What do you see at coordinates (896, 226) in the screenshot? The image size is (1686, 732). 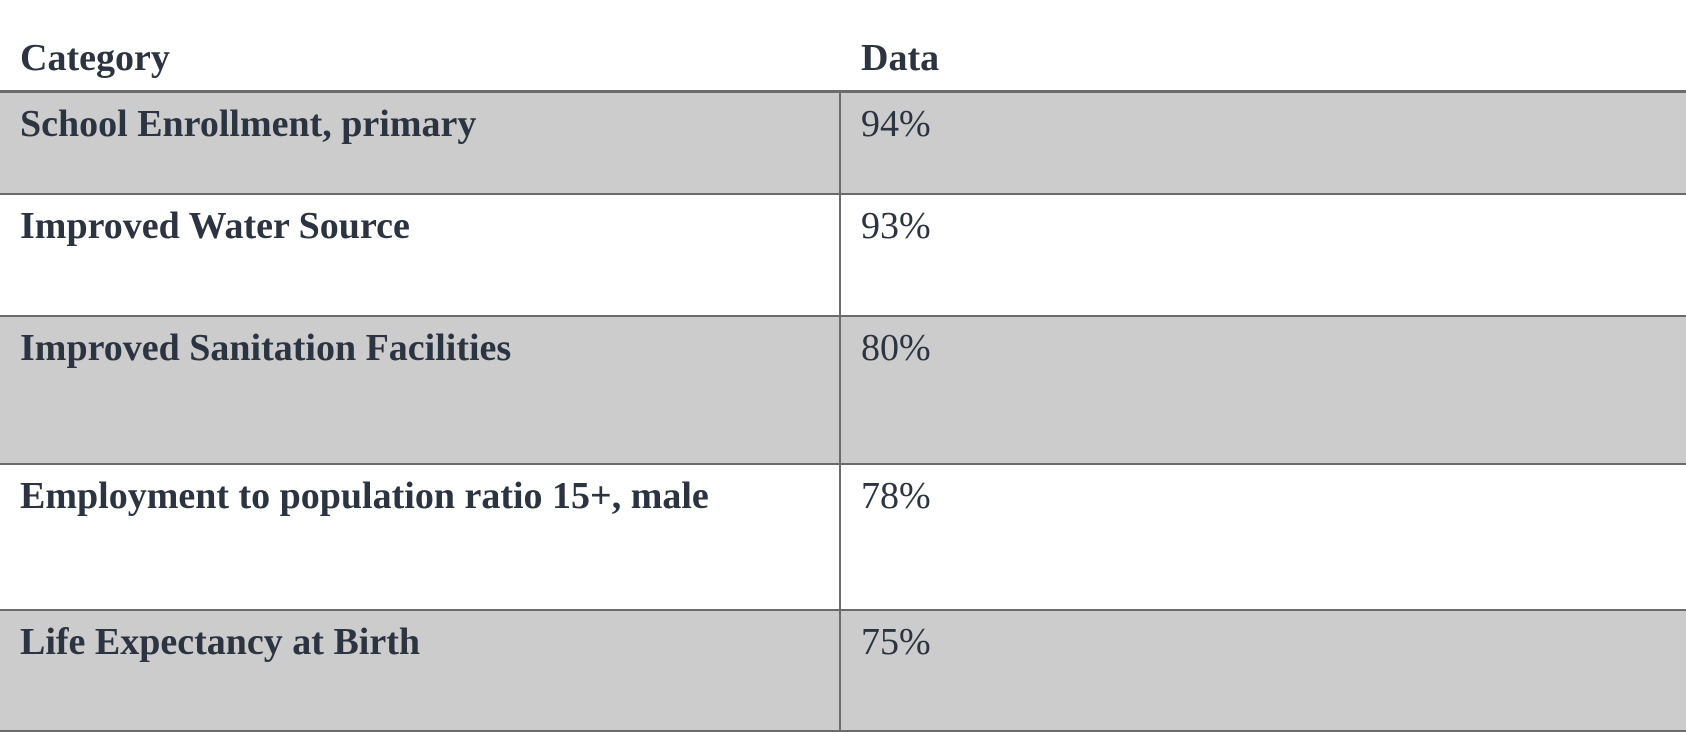 I see `row-data: 93%` at bounding box center [896, 226].